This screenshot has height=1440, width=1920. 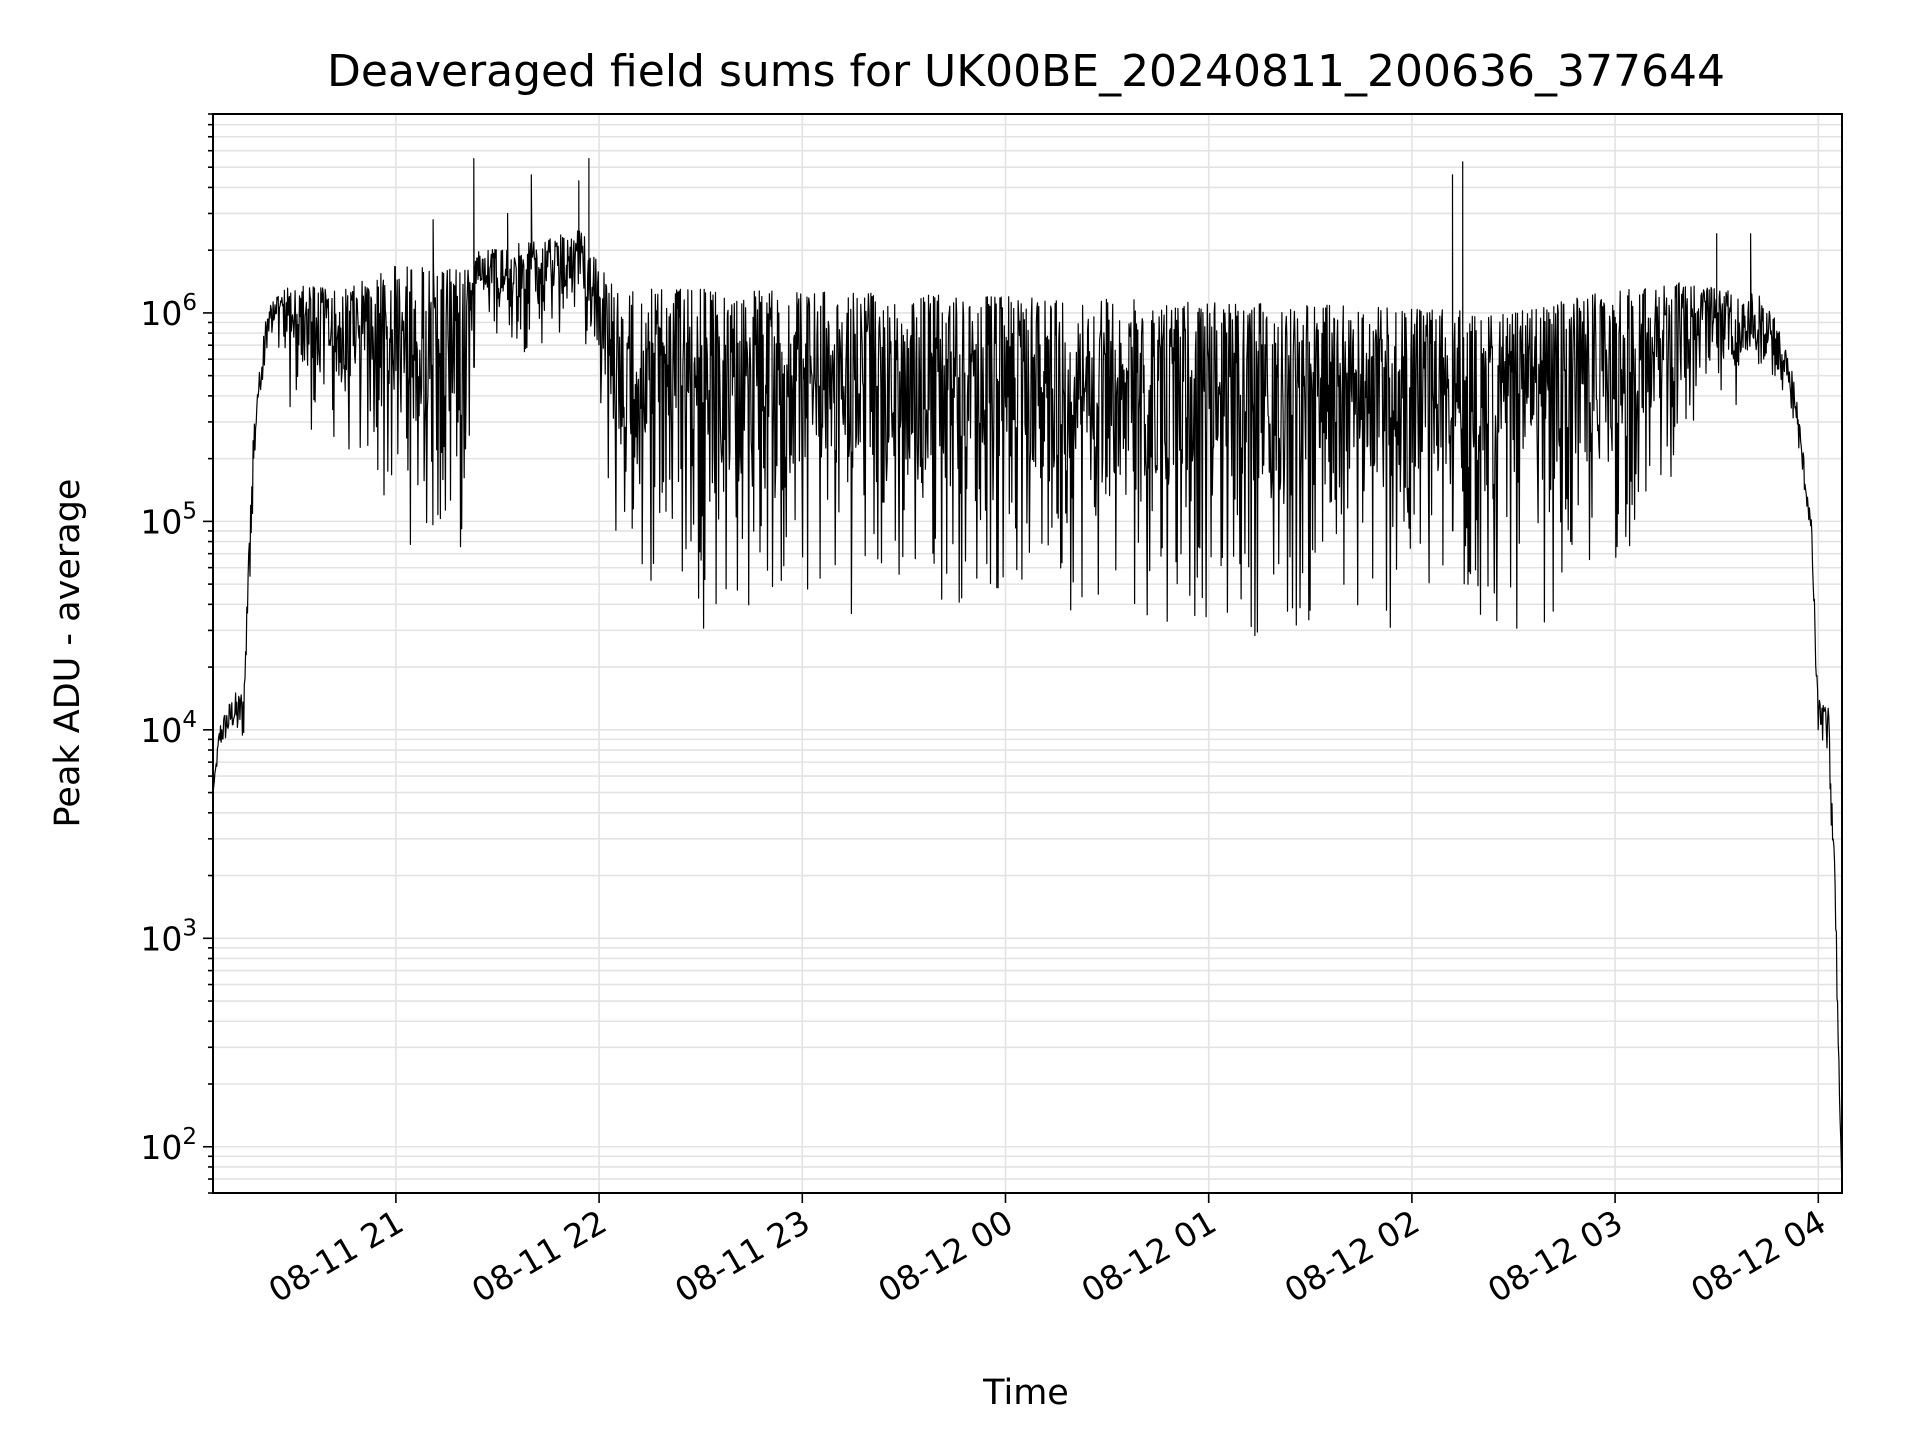 What do you see at coordinates (168, 728) in the screenshot?
I see `y-tick-label: 104` at bounding box center [168, 728].